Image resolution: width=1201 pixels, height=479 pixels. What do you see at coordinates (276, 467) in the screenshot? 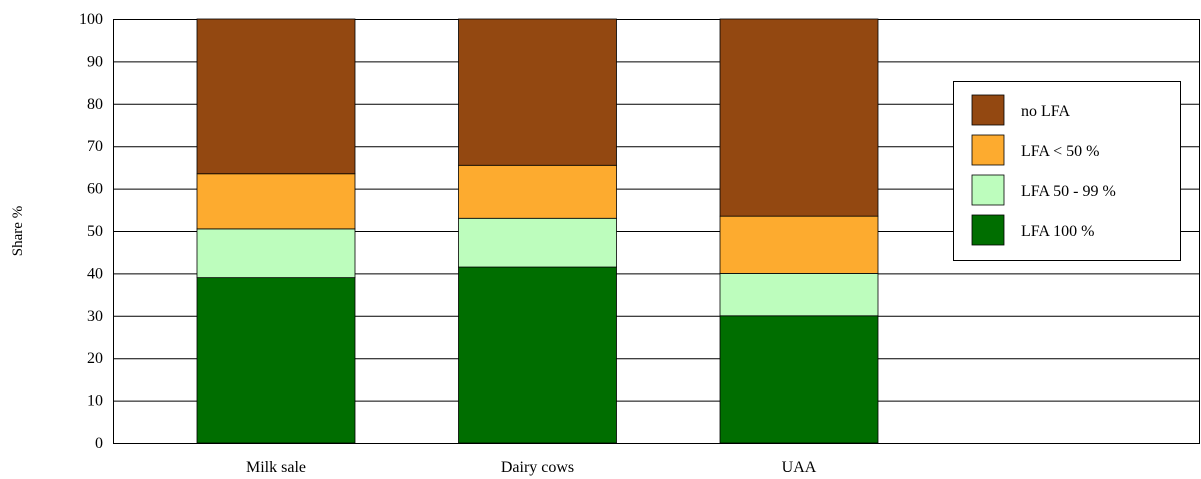
I see `x-tick-label-0: Milk sale` at bounding box center [276, 467].